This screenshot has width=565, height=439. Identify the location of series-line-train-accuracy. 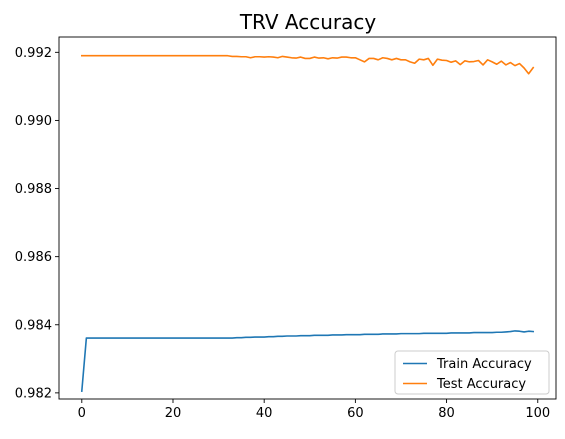
(307, 361).